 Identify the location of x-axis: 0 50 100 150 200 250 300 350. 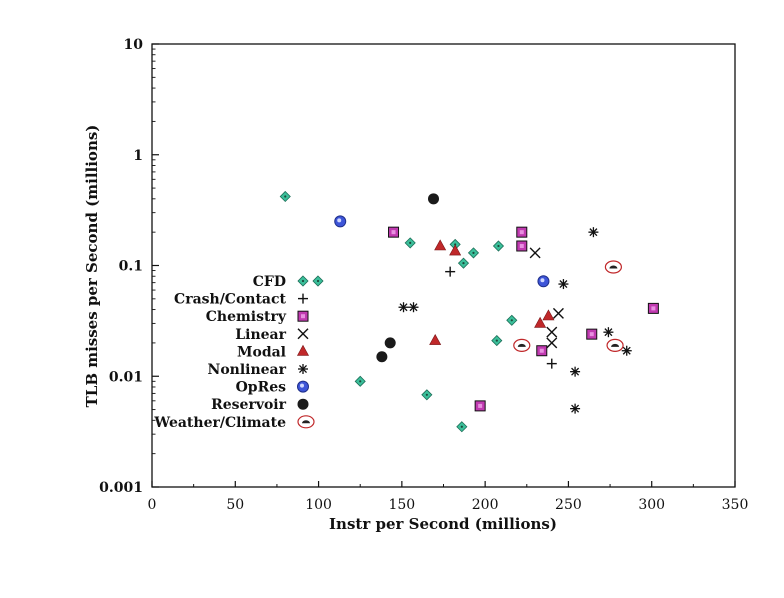
(448, 497).